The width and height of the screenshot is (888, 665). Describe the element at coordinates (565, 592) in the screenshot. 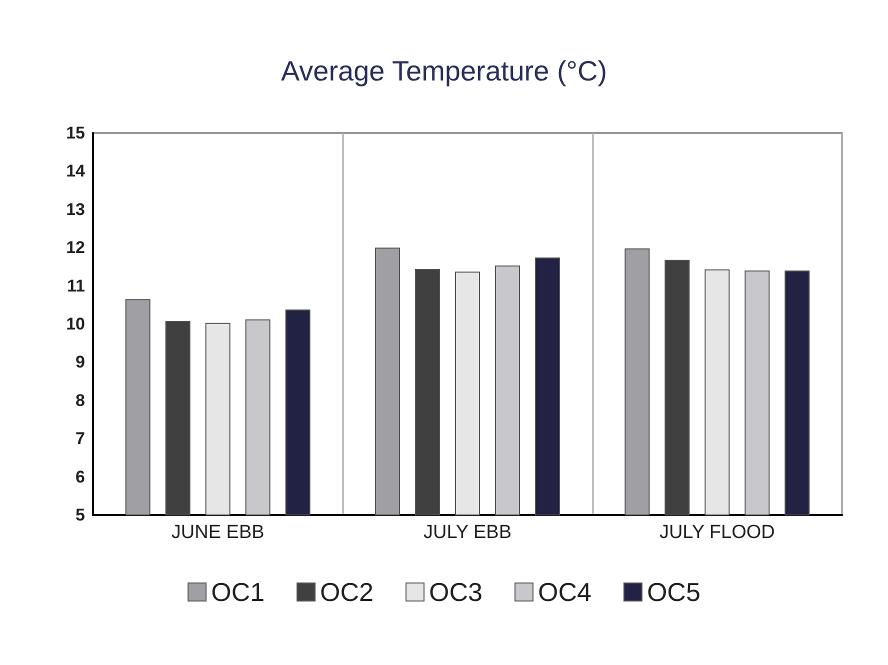

I see `legend-label: OC4` at that location.